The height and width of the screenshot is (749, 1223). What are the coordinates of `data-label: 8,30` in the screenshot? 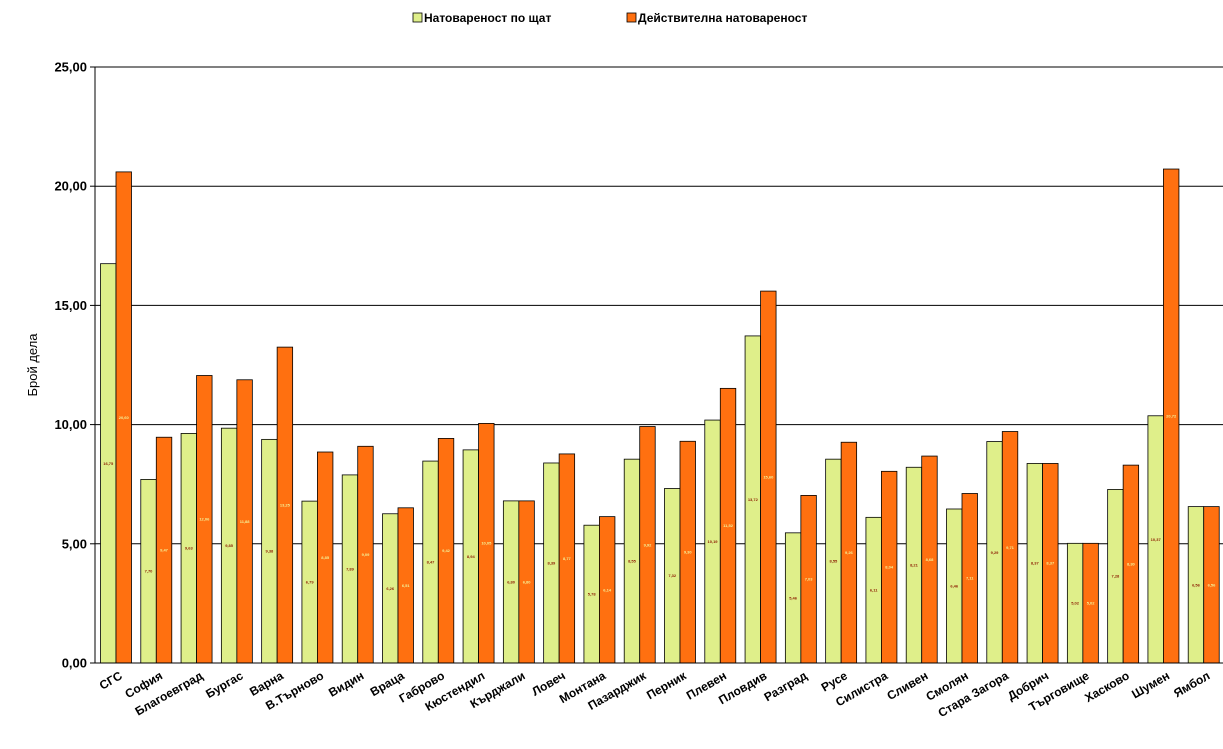 It's located at (1131, 564).